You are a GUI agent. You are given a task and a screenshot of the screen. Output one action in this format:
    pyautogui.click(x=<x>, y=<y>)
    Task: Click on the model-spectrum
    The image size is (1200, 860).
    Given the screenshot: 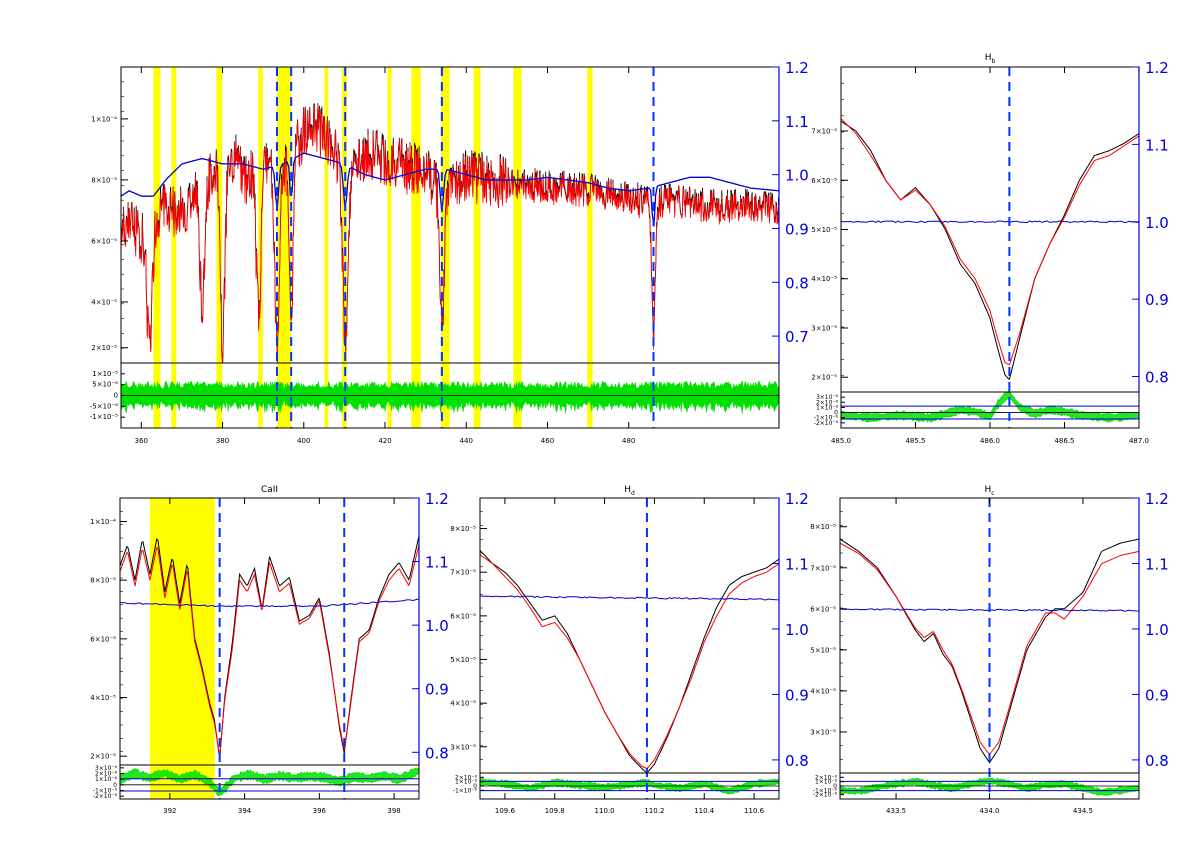 What is the action you would take?
    pyautogui.click(x=629, y=662)
    